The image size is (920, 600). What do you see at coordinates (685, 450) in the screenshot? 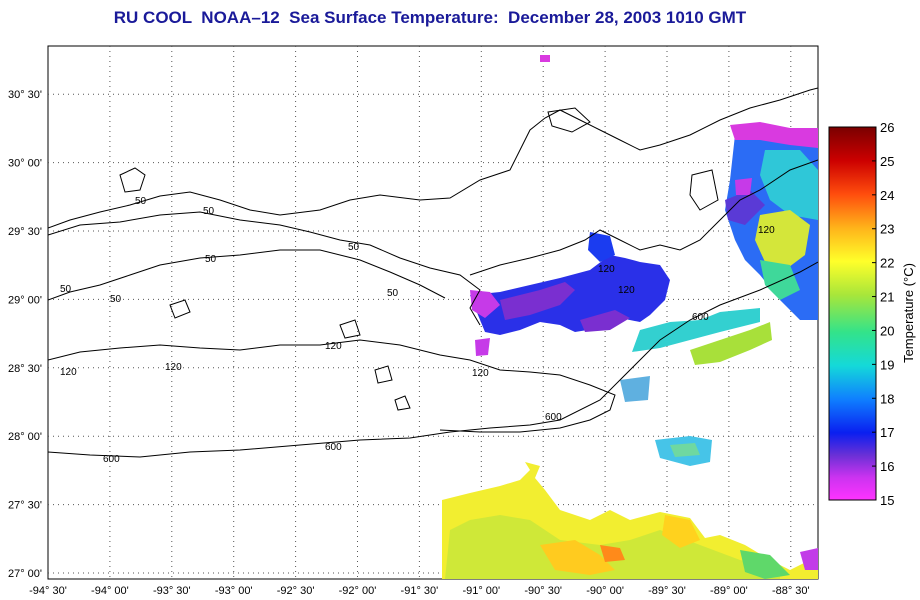
I see `sst-patch-mid-green` at bounding box center [685, 450].